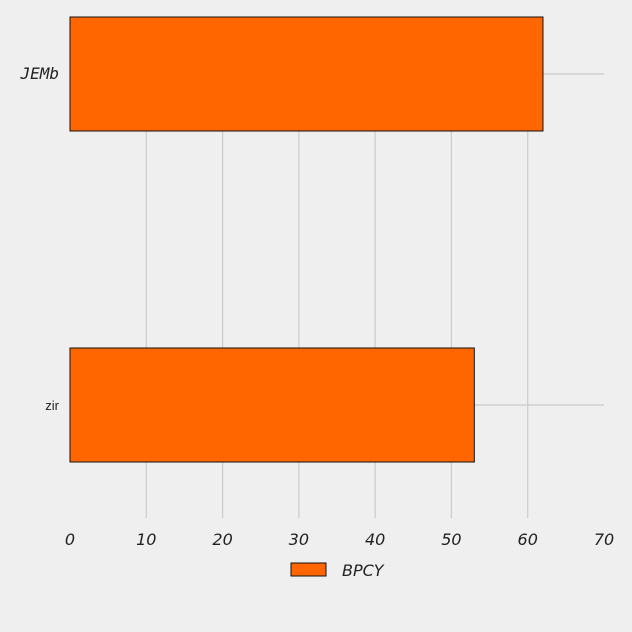 The height and width of the screenshot is (632, 632). Describe the element at coordinates (451, 539) in the screenshot. I see `x-tick-label: 50` at that location.